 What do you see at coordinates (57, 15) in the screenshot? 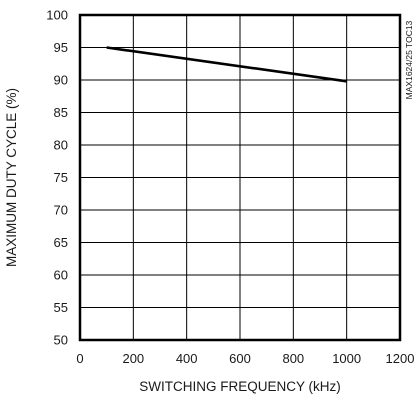
I see `y-tick-label: 100` at bounding box center [57, 15].